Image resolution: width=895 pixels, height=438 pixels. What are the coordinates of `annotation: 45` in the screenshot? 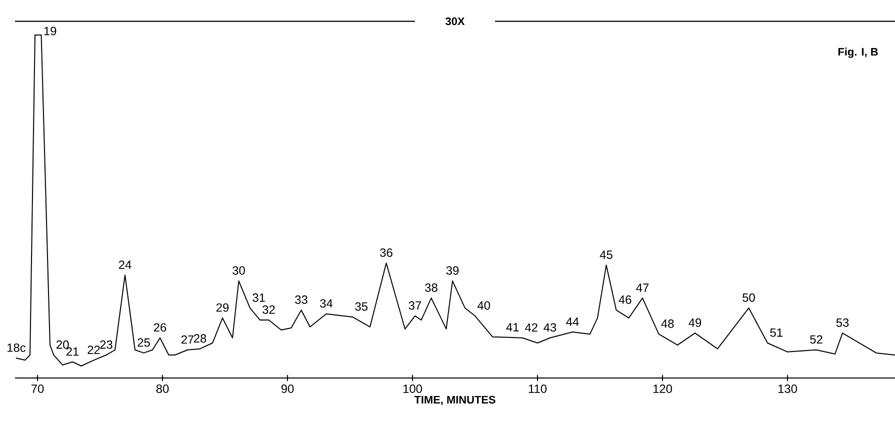 It's located at (606, 254).